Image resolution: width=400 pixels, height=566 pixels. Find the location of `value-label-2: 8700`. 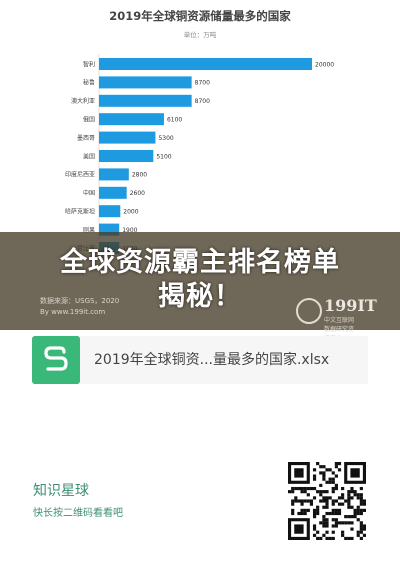

value-label-2: 8700 is located at coordinates (202, 101).